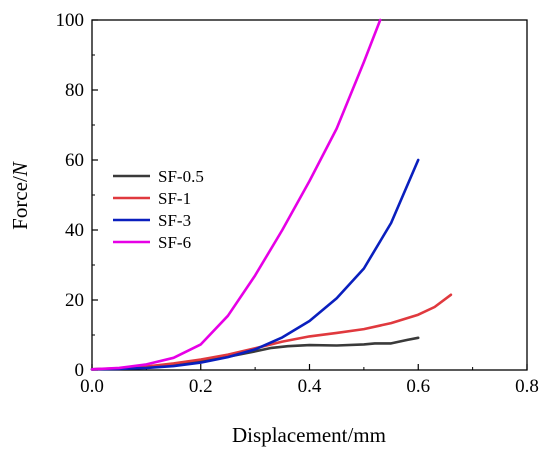 This screenshot has height=451, width=550. What do you see at coordinates (74, 160) in the screenshot?
I see `y-tick-label: 60` at bounding box center [74, 160].